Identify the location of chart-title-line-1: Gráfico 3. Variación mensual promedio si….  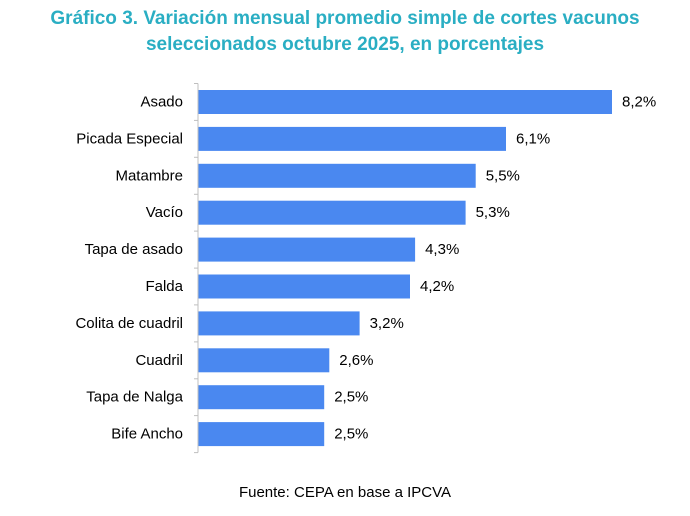
(345, 18).